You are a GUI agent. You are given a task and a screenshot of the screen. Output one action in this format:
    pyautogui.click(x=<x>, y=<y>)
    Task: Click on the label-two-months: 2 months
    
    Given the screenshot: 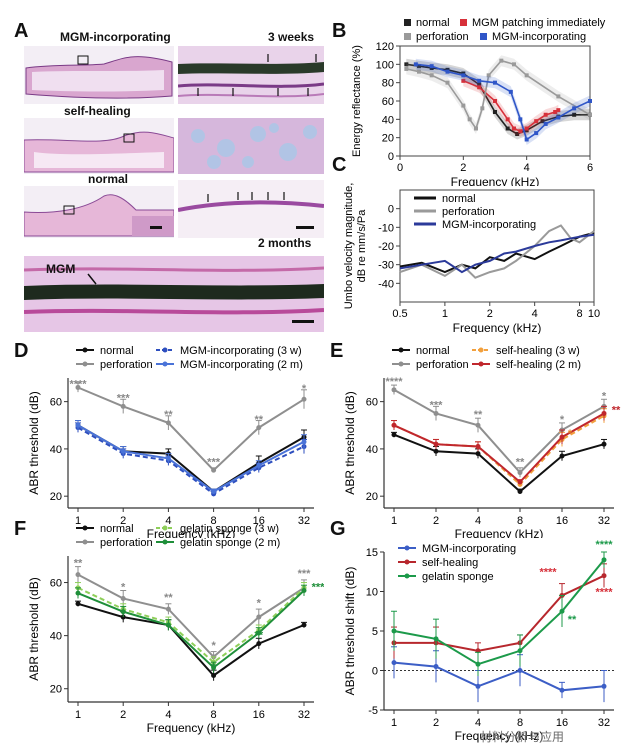 What is the action you would take?
    pyautogui.click(x=285, y=243)
    